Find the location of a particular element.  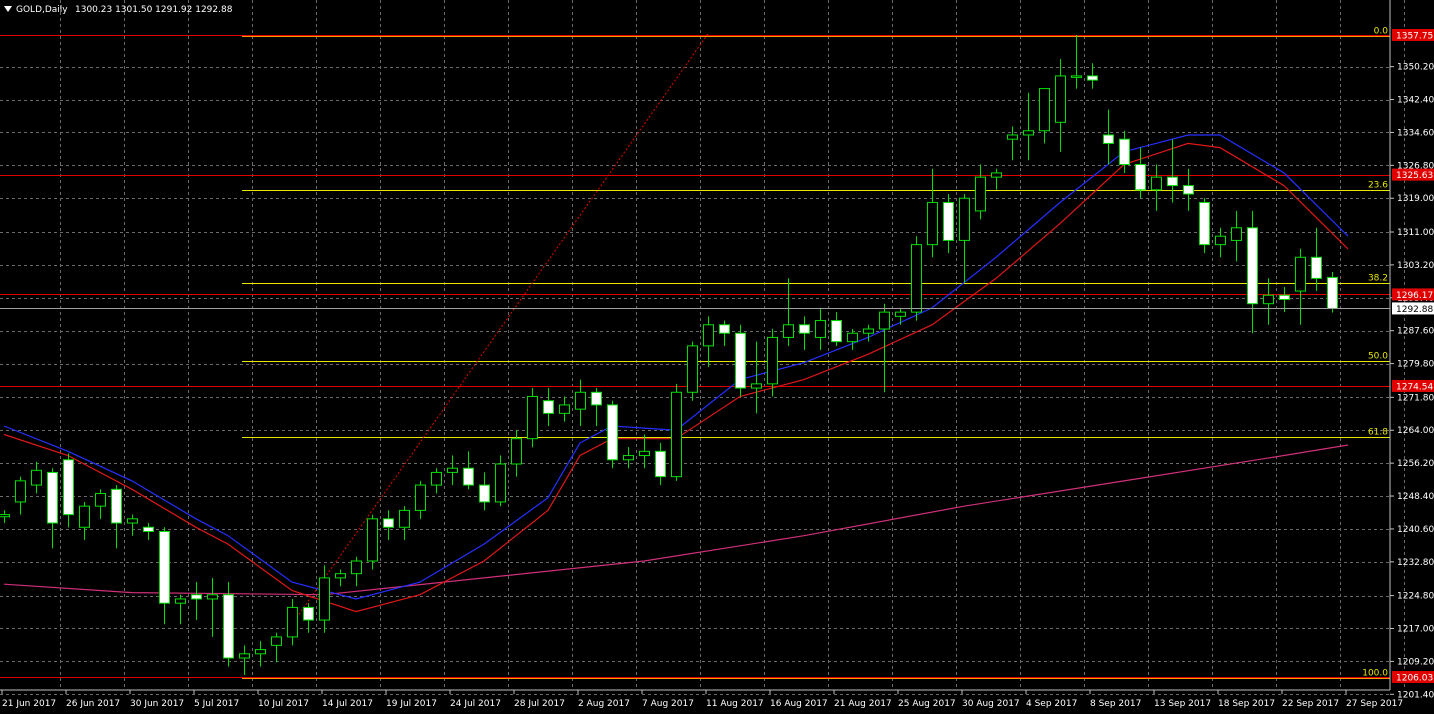

fib-level-label: 100.0 is located at coordinates (1375, 674).